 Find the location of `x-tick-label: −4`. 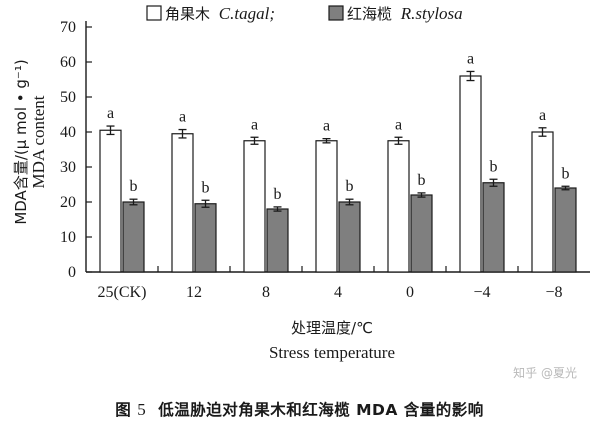

x-tick-label: −4 is located at coordinates (481, 292).